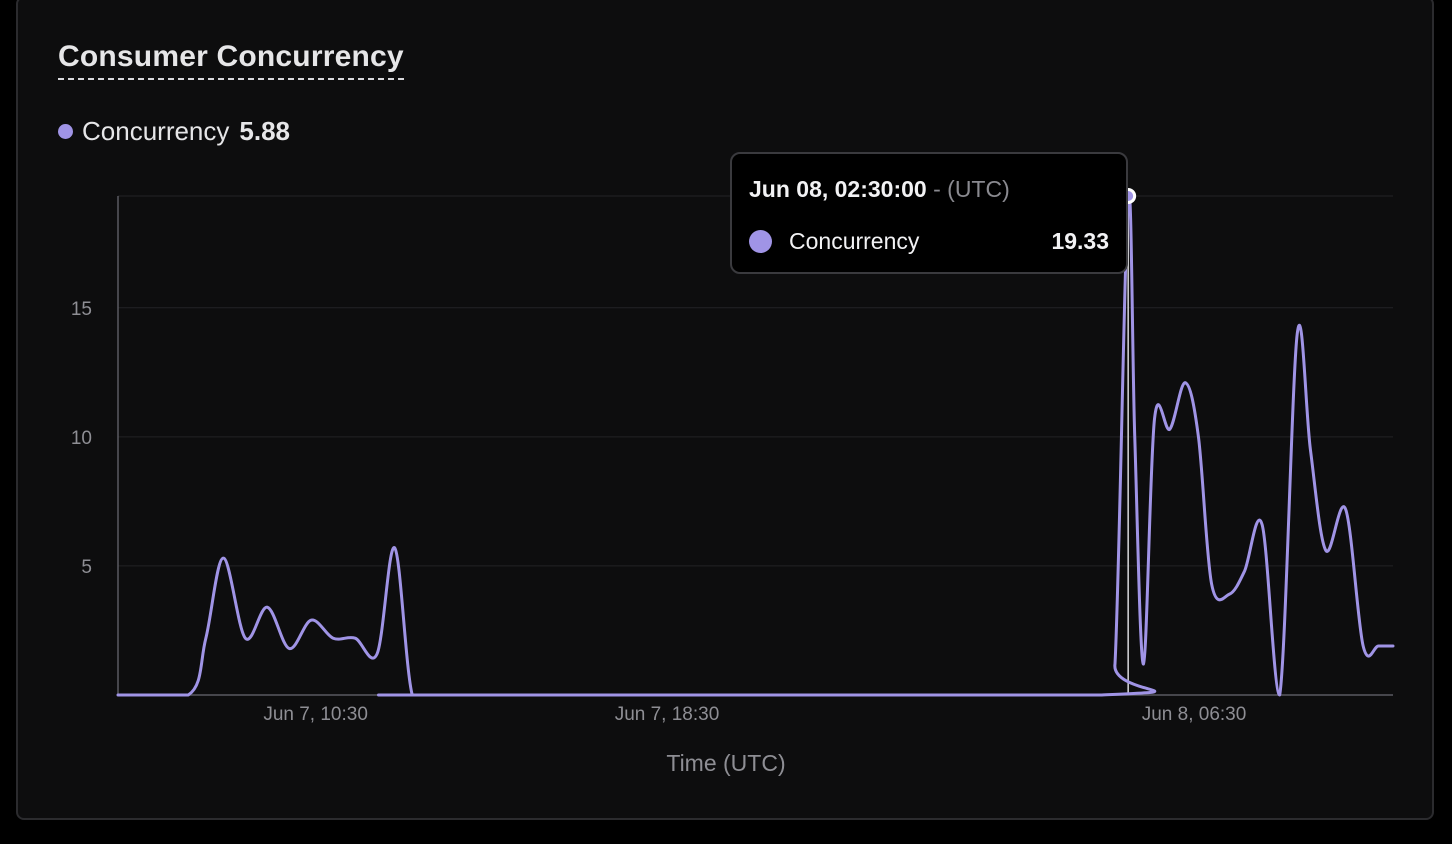 Image resolution: width=1452 pixels, height=844 pixels. Describe the element at coordinates (760, 241) in the screenshot. I see `tooltip-series-dot-icon` at that location.